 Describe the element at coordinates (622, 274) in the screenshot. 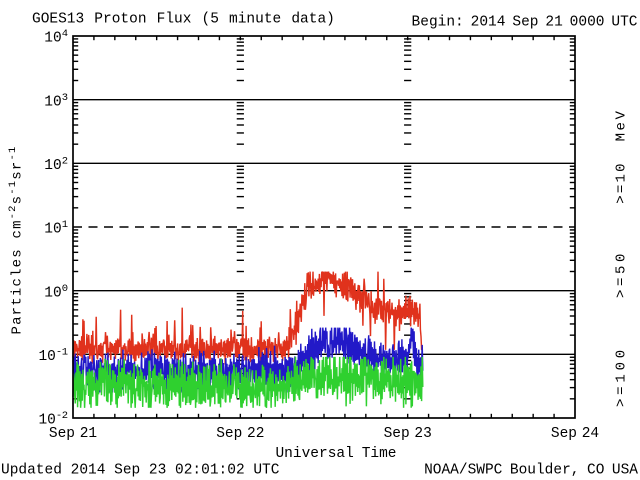

I see `svg-text: >=50` at that location.